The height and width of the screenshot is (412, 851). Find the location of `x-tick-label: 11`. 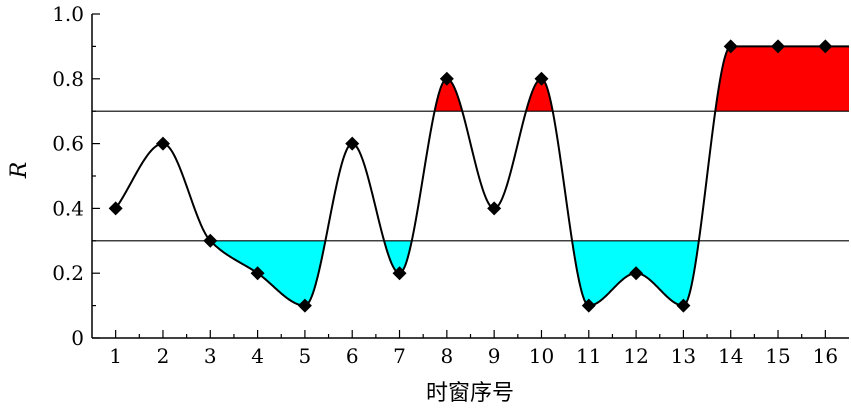

x-tick-label: 11 is located at coordinates (588, 356).